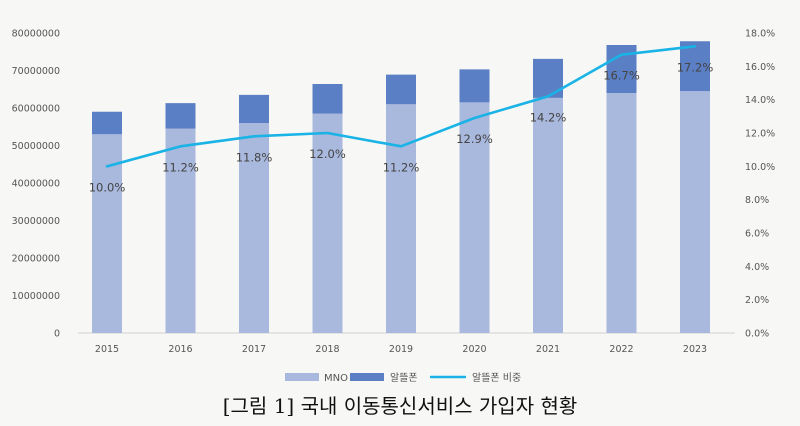  What do you see at coordinates (474, 349) in the screenshot?
I see `x-tick-label: 2020` at bounding box center [474, 349].